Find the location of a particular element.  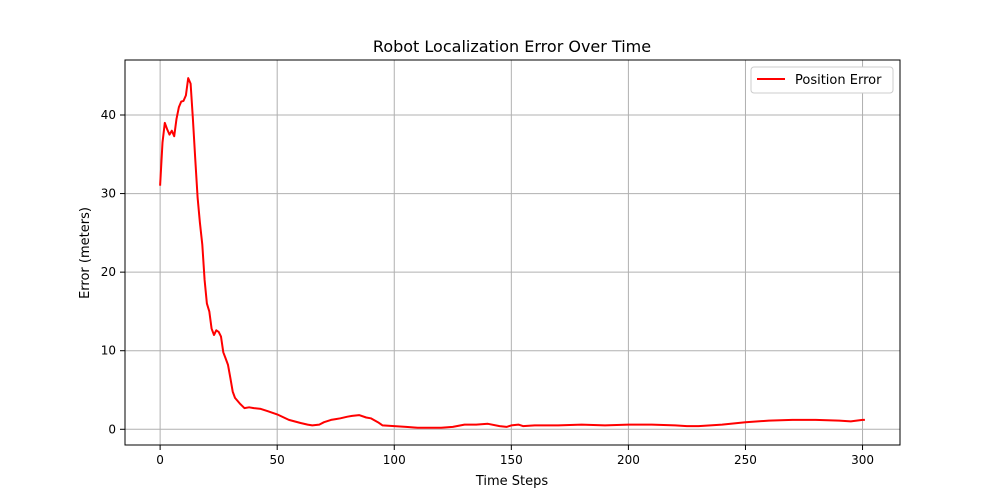

y-tick-label: 20 is located at coordinates (108, 272).